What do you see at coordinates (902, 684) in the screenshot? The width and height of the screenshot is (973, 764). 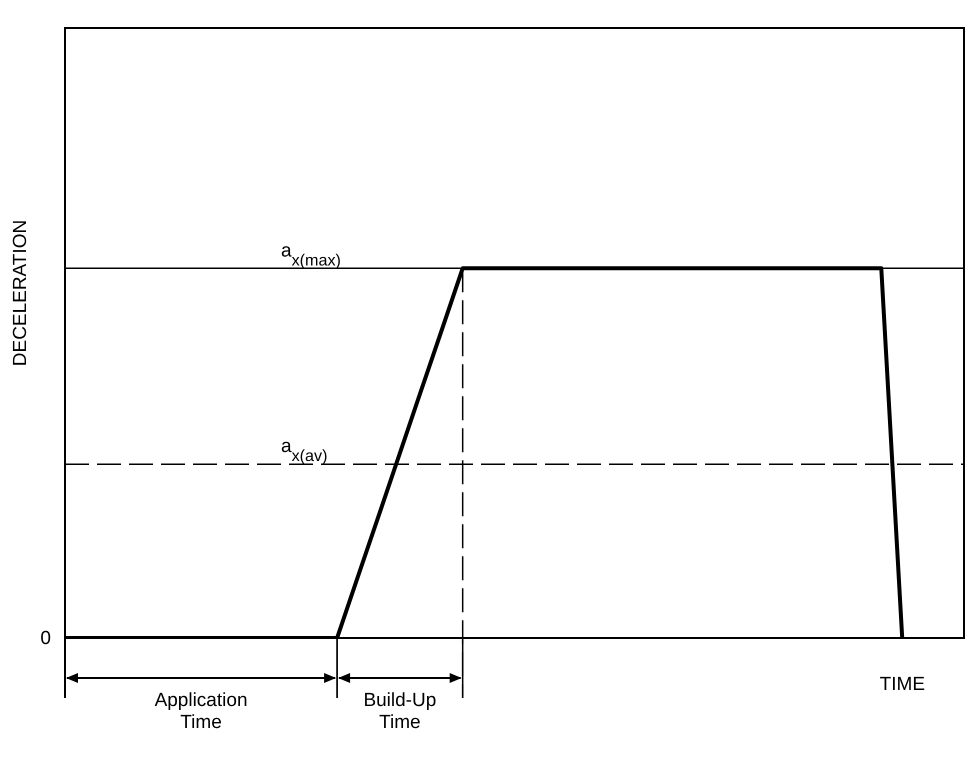 I see `x-axis-title: TIME` at bounding box center [902, 684].